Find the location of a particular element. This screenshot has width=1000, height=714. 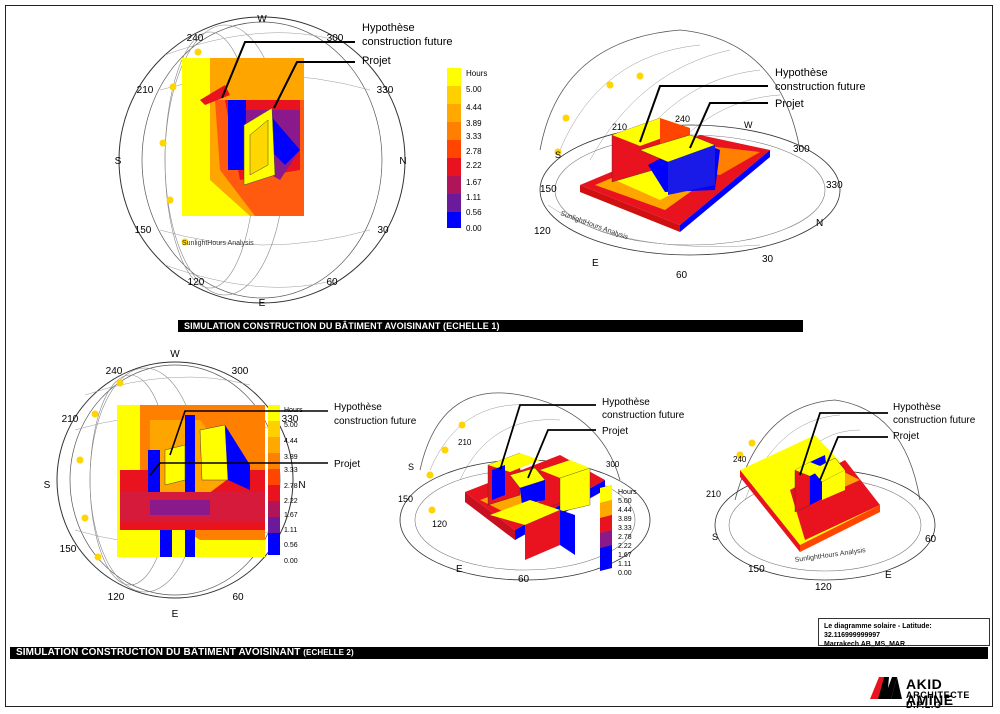

firm-title: ARCHITECTE D.P.L.G is located at coordinates (938, 700).